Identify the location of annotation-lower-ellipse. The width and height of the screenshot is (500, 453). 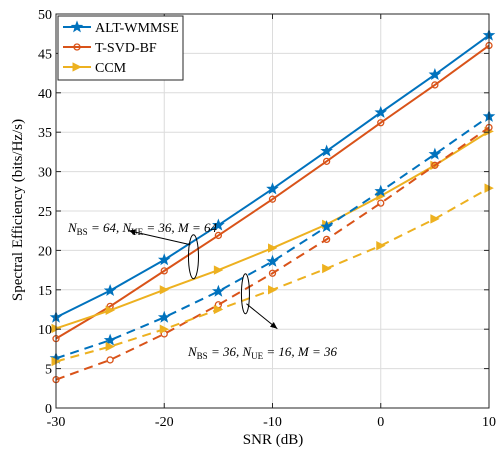
(245, 294).